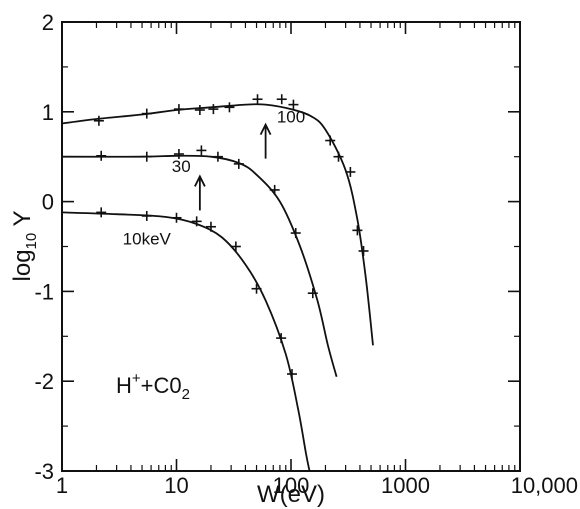 This screenshot has width=580, height=509. I want to click on y-tick-label: 1, so click(48, 112).